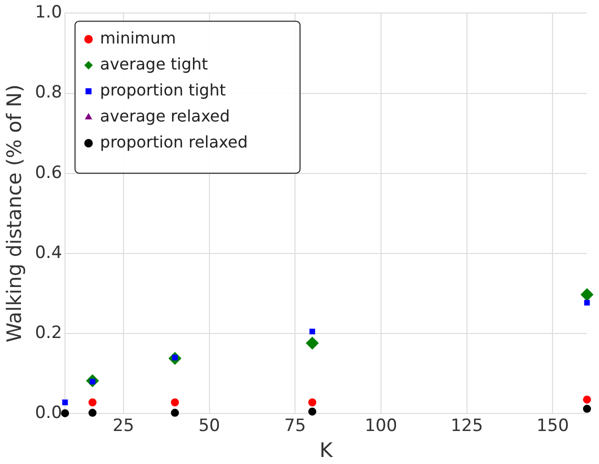 This screenshot has height=464, width=599. What do you see at coordinates (326, 450) in the screenshot?
I see `x-axis-title: K` at bounding box center [326, 450].